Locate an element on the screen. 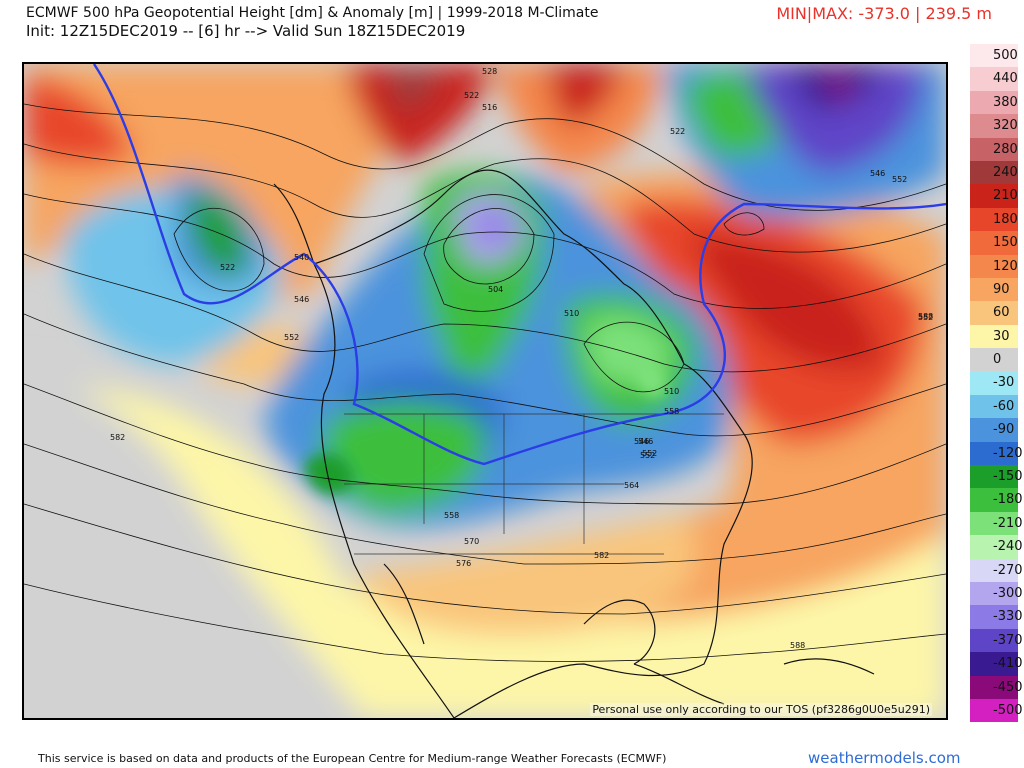 The width and height of the screenshot is (1024, 768). legend-swatch: 60 is located at coordinates (994, 313).